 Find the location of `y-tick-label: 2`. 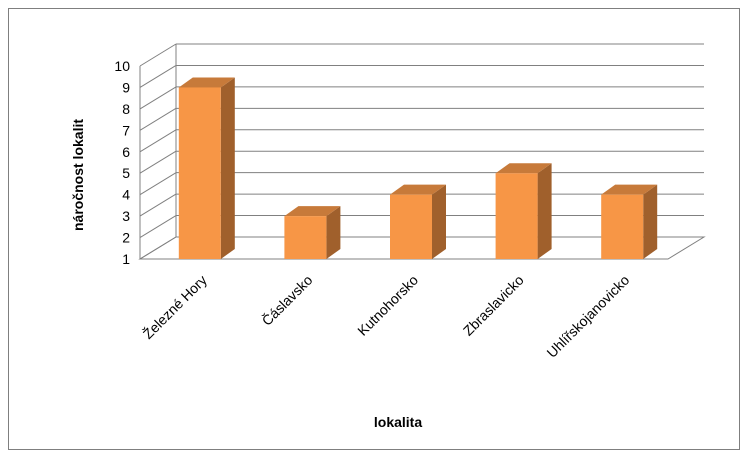

y-tick-label: 2 is located at coordinates (126, 238).